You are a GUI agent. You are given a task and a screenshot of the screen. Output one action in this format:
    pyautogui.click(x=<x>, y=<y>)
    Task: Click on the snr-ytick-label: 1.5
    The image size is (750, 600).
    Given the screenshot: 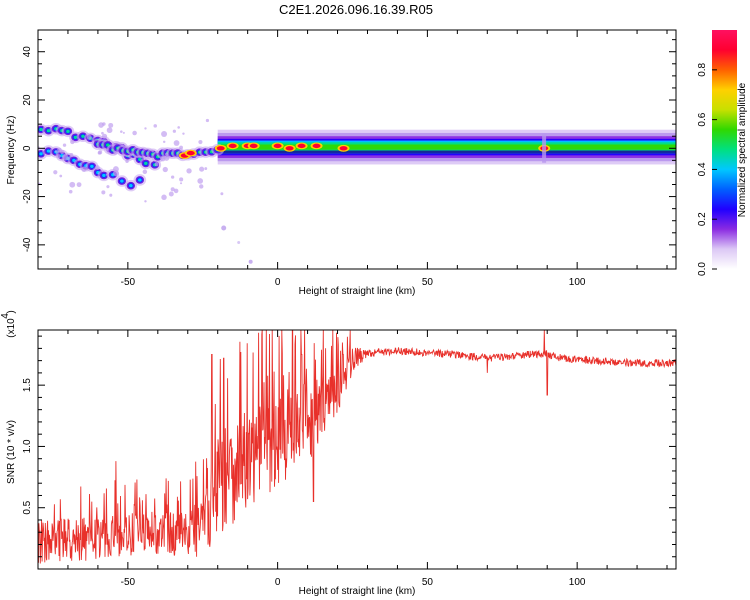 What is the action you would take?
    pyautogui.click(x=27, y=385)
    